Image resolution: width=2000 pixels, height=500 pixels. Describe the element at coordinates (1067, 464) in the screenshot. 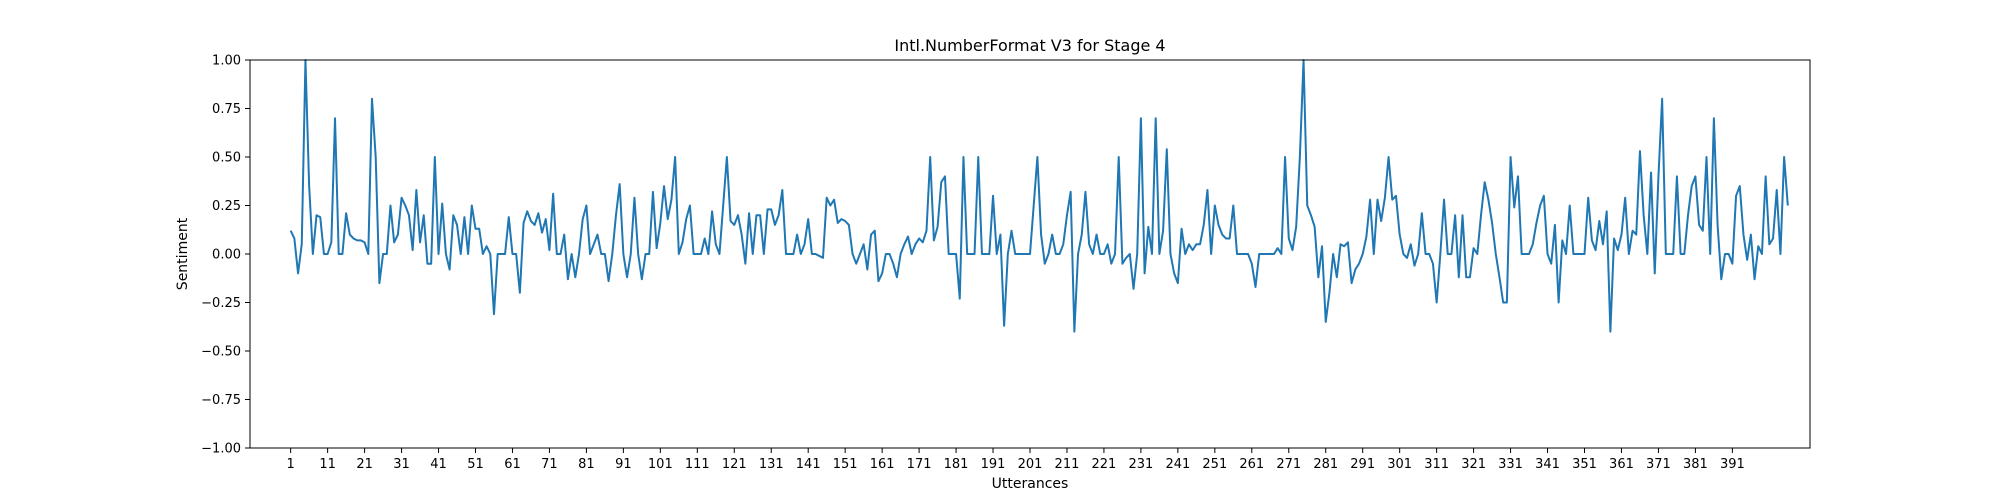

I see `x-tick-label: 211` at that location.